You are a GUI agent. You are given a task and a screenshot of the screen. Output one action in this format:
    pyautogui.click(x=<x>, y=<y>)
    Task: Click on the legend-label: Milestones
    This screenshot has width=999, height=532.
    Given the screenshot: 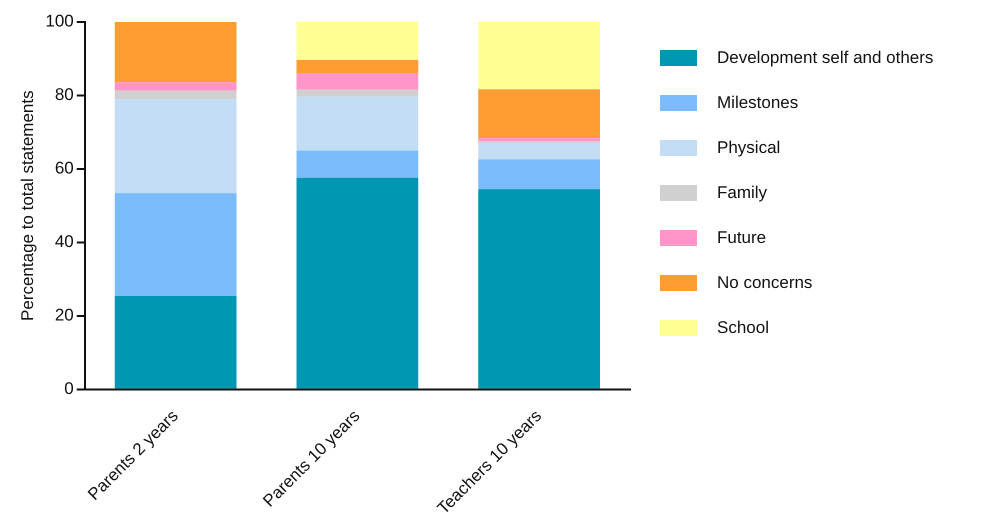 What is the action you would take?
    pyautogui.click(x=757, y=102)
    